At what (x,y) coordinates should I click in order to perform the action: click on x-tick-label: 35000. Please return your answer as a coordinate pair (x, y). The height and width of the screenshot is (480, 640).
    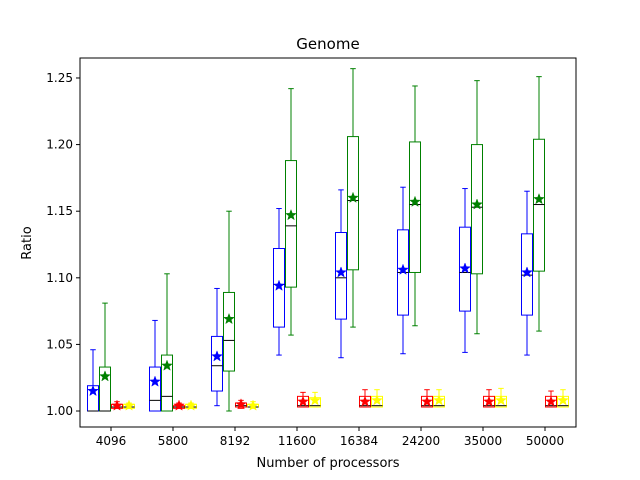
    Looking at the image, I should click on (483, 441).